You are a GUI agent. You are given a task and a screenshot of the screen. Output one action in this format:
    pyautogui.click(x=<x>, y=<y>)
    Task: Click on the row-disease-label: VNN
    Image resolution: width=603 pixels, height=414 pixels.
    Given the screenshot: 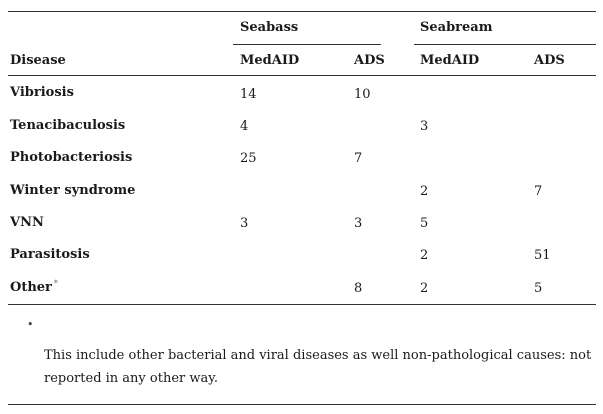 What is the action you would take?
    pyautogui.click(x=27, y=222)
    